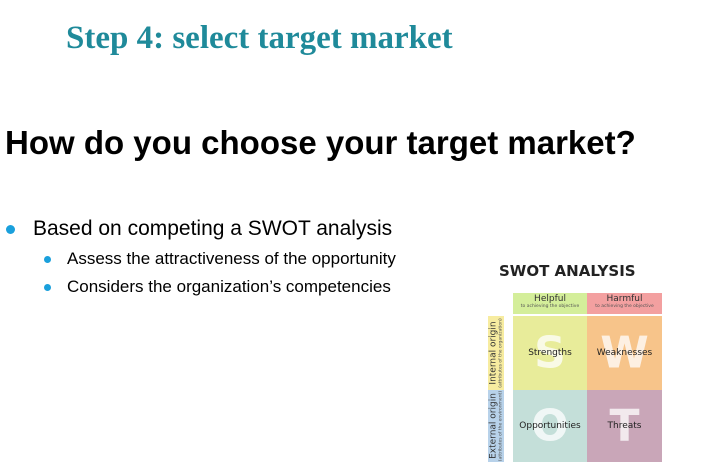  Describe the element at coordinates (624, 299) in the screenshot. I see `swot-column-label: Harmful` at that location.